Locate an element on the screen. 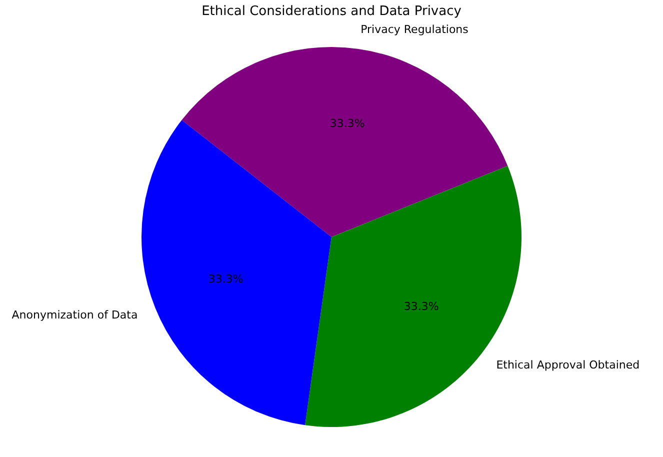 Image resolution: width=663 pixels, height=457 pixels. slice-label: Privacy Regulations is located at coordinates (414, 29).